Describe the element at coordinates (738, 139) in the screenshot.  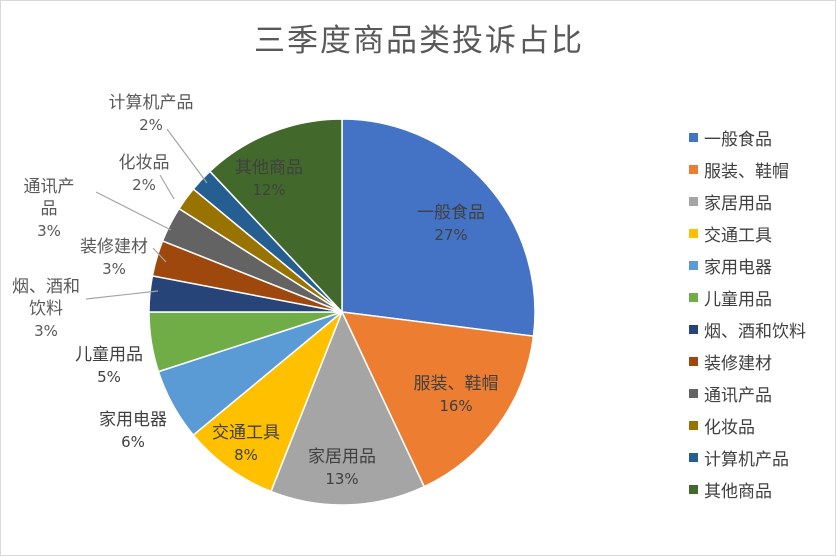
I see `legend-label: 一般食品` at that location.